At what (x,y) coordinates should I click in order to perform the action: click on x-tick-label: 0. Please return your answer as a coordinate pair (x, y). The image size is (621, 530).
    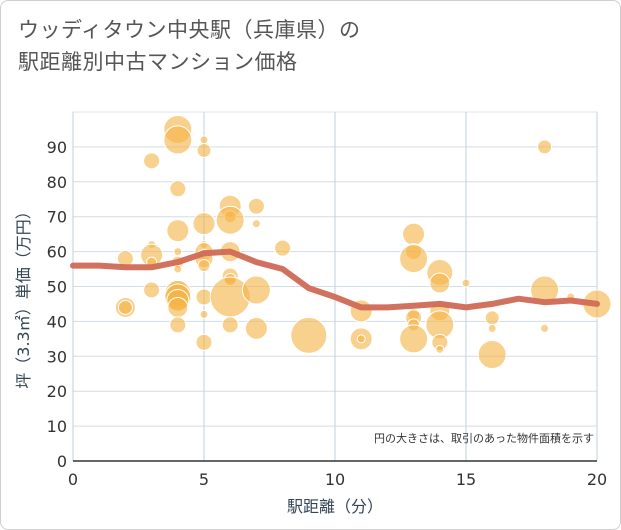
    Looking at the image, I should click on (73, 479).